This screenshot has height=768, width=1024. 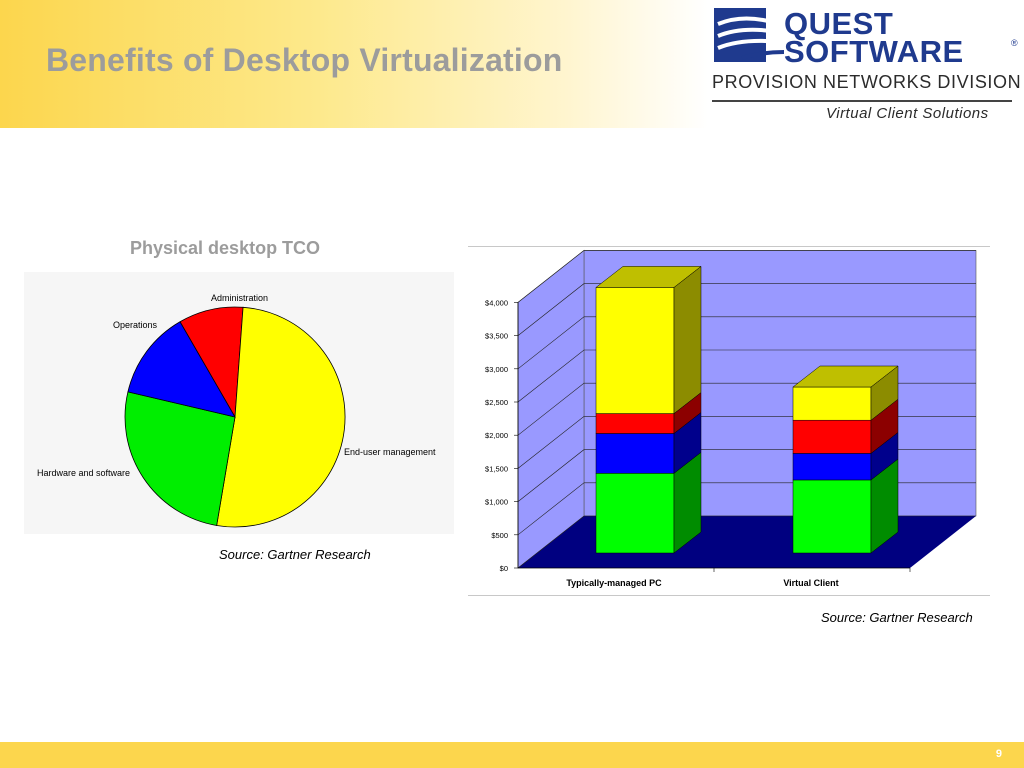 What do you see at coordinates (496, 502) in the screenshot?
I see `y-tick-label: $1,000` at bounding box center [496, 502].